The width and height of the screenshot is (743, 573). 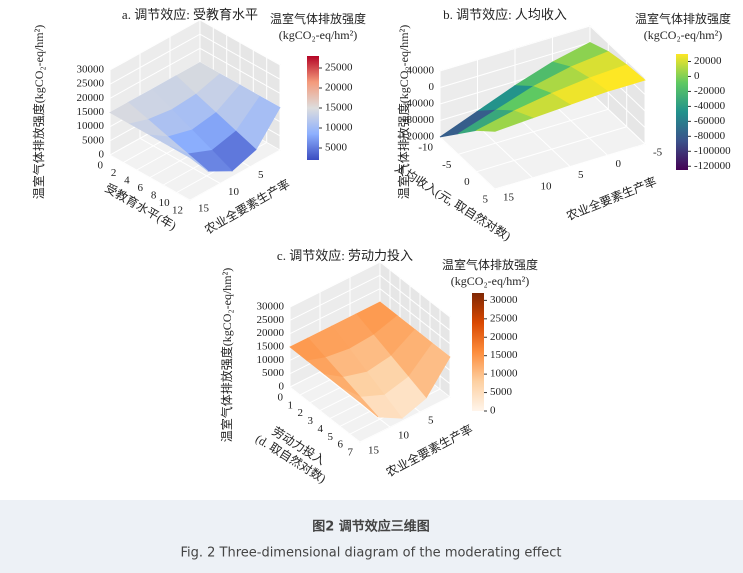 I want to click on caption-zh: 图2 调节效应三维图, so click(x=371, y=527).